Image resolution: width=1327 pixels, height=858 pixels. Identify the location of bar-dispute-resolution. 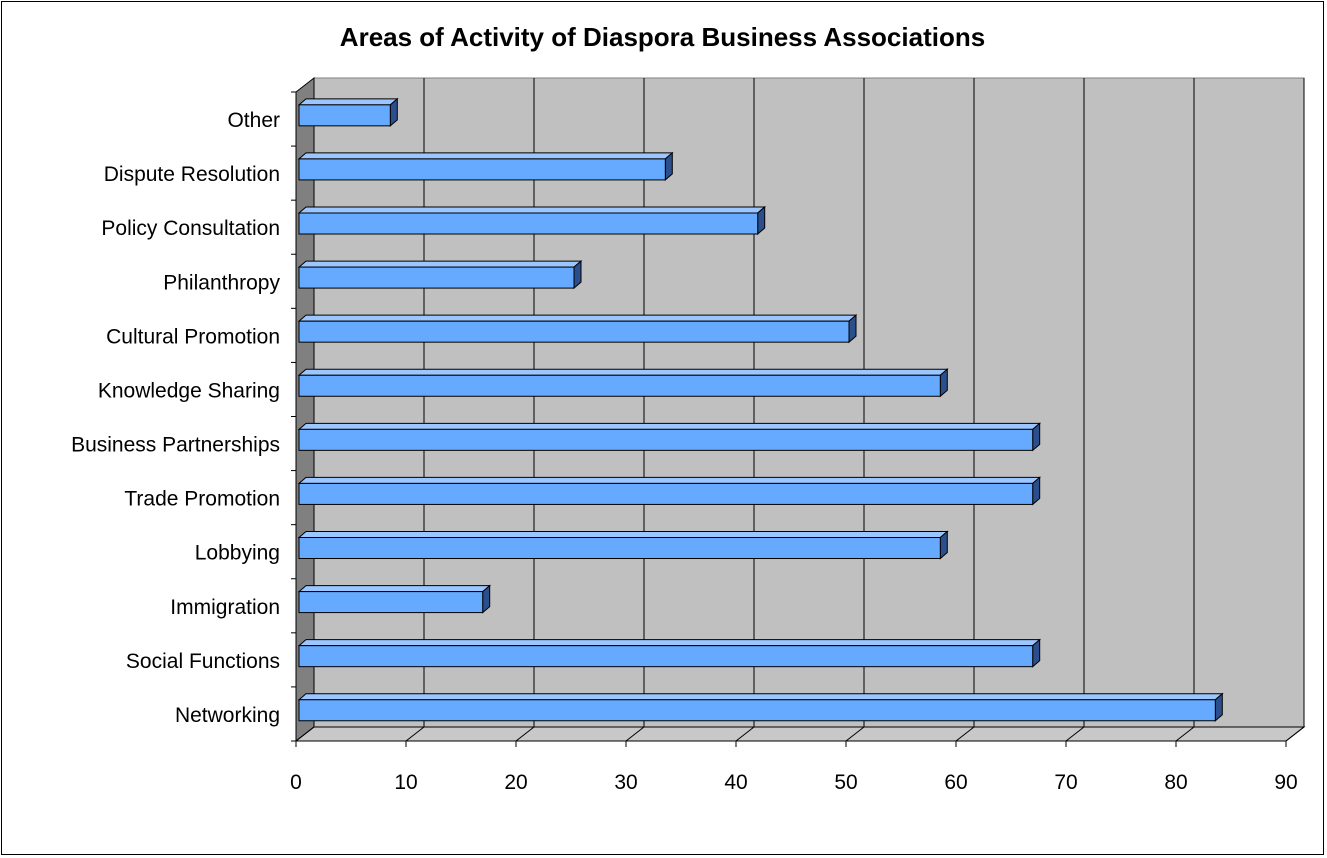
(485, 166).